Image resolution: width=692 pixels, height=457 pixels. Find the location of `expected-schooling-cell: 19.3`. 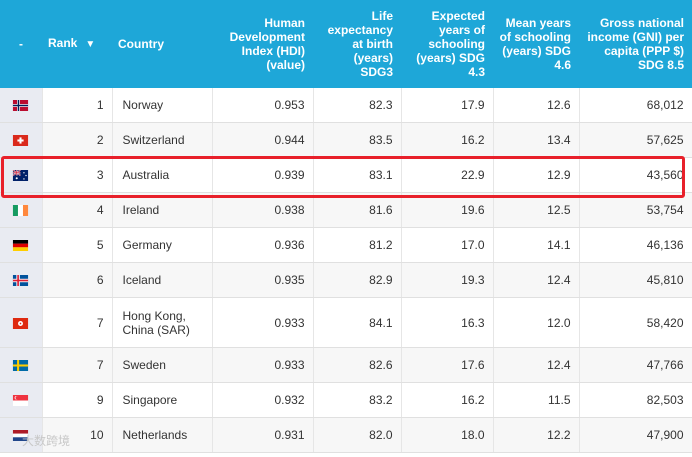

expected-schooling-cell: 19.3 is located at coordinates (447, 280).